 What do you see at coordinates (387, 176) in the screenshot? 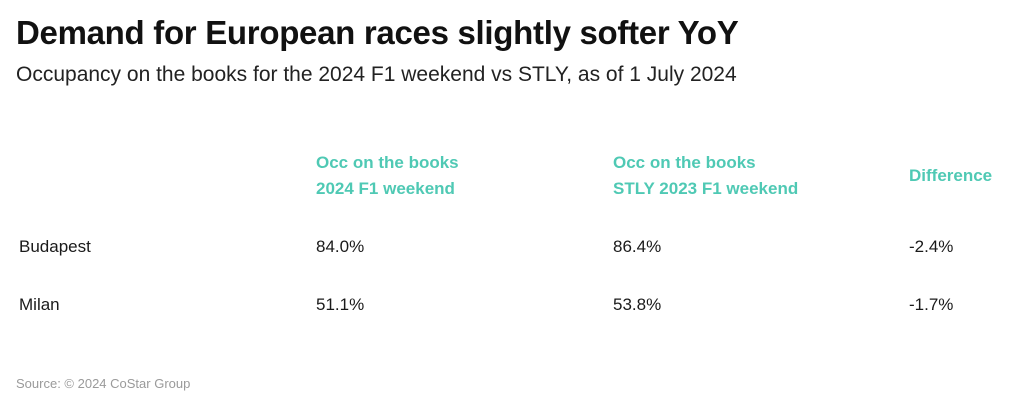
I see `column-header-occ-2024: Occ on the books 2024 F1 weekend` at bounding box center [387, 176].